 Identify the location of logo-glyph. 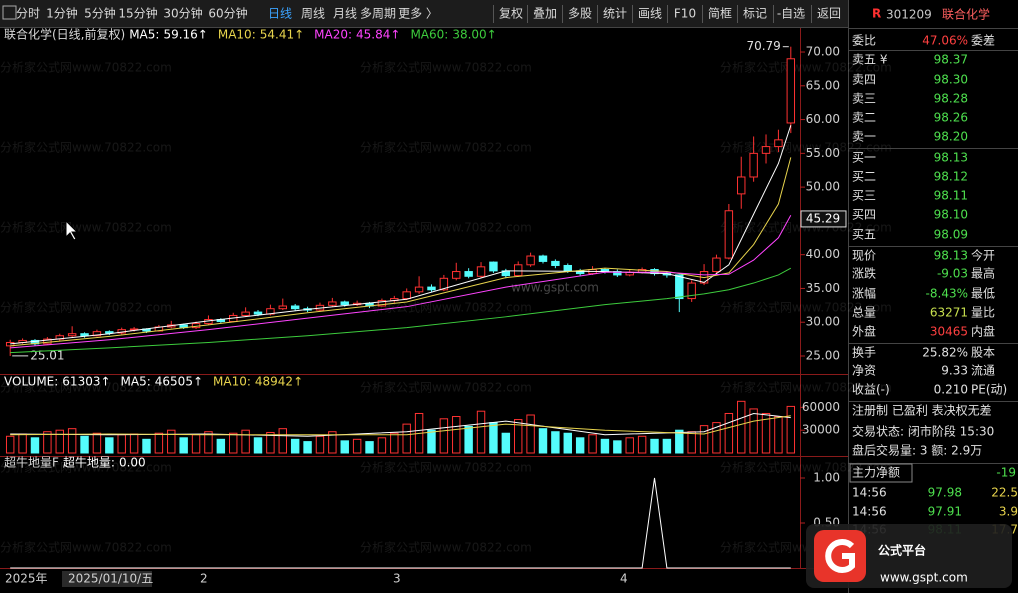
(840, 556).